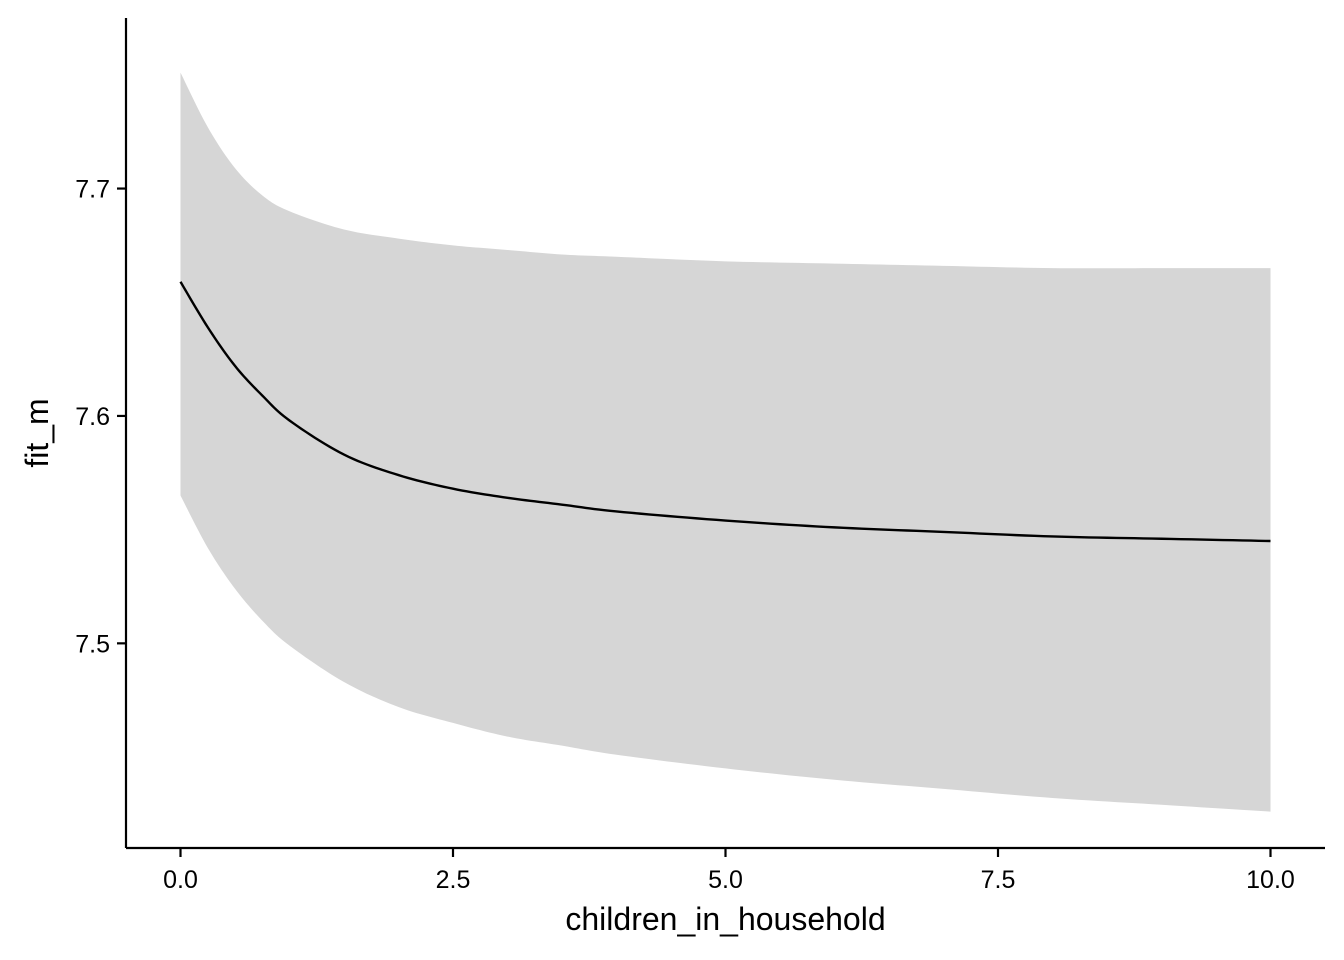  Describe the element at coordinates (725, 880) in the screenshot. I see `x-tick-label: 5.0` at that location.